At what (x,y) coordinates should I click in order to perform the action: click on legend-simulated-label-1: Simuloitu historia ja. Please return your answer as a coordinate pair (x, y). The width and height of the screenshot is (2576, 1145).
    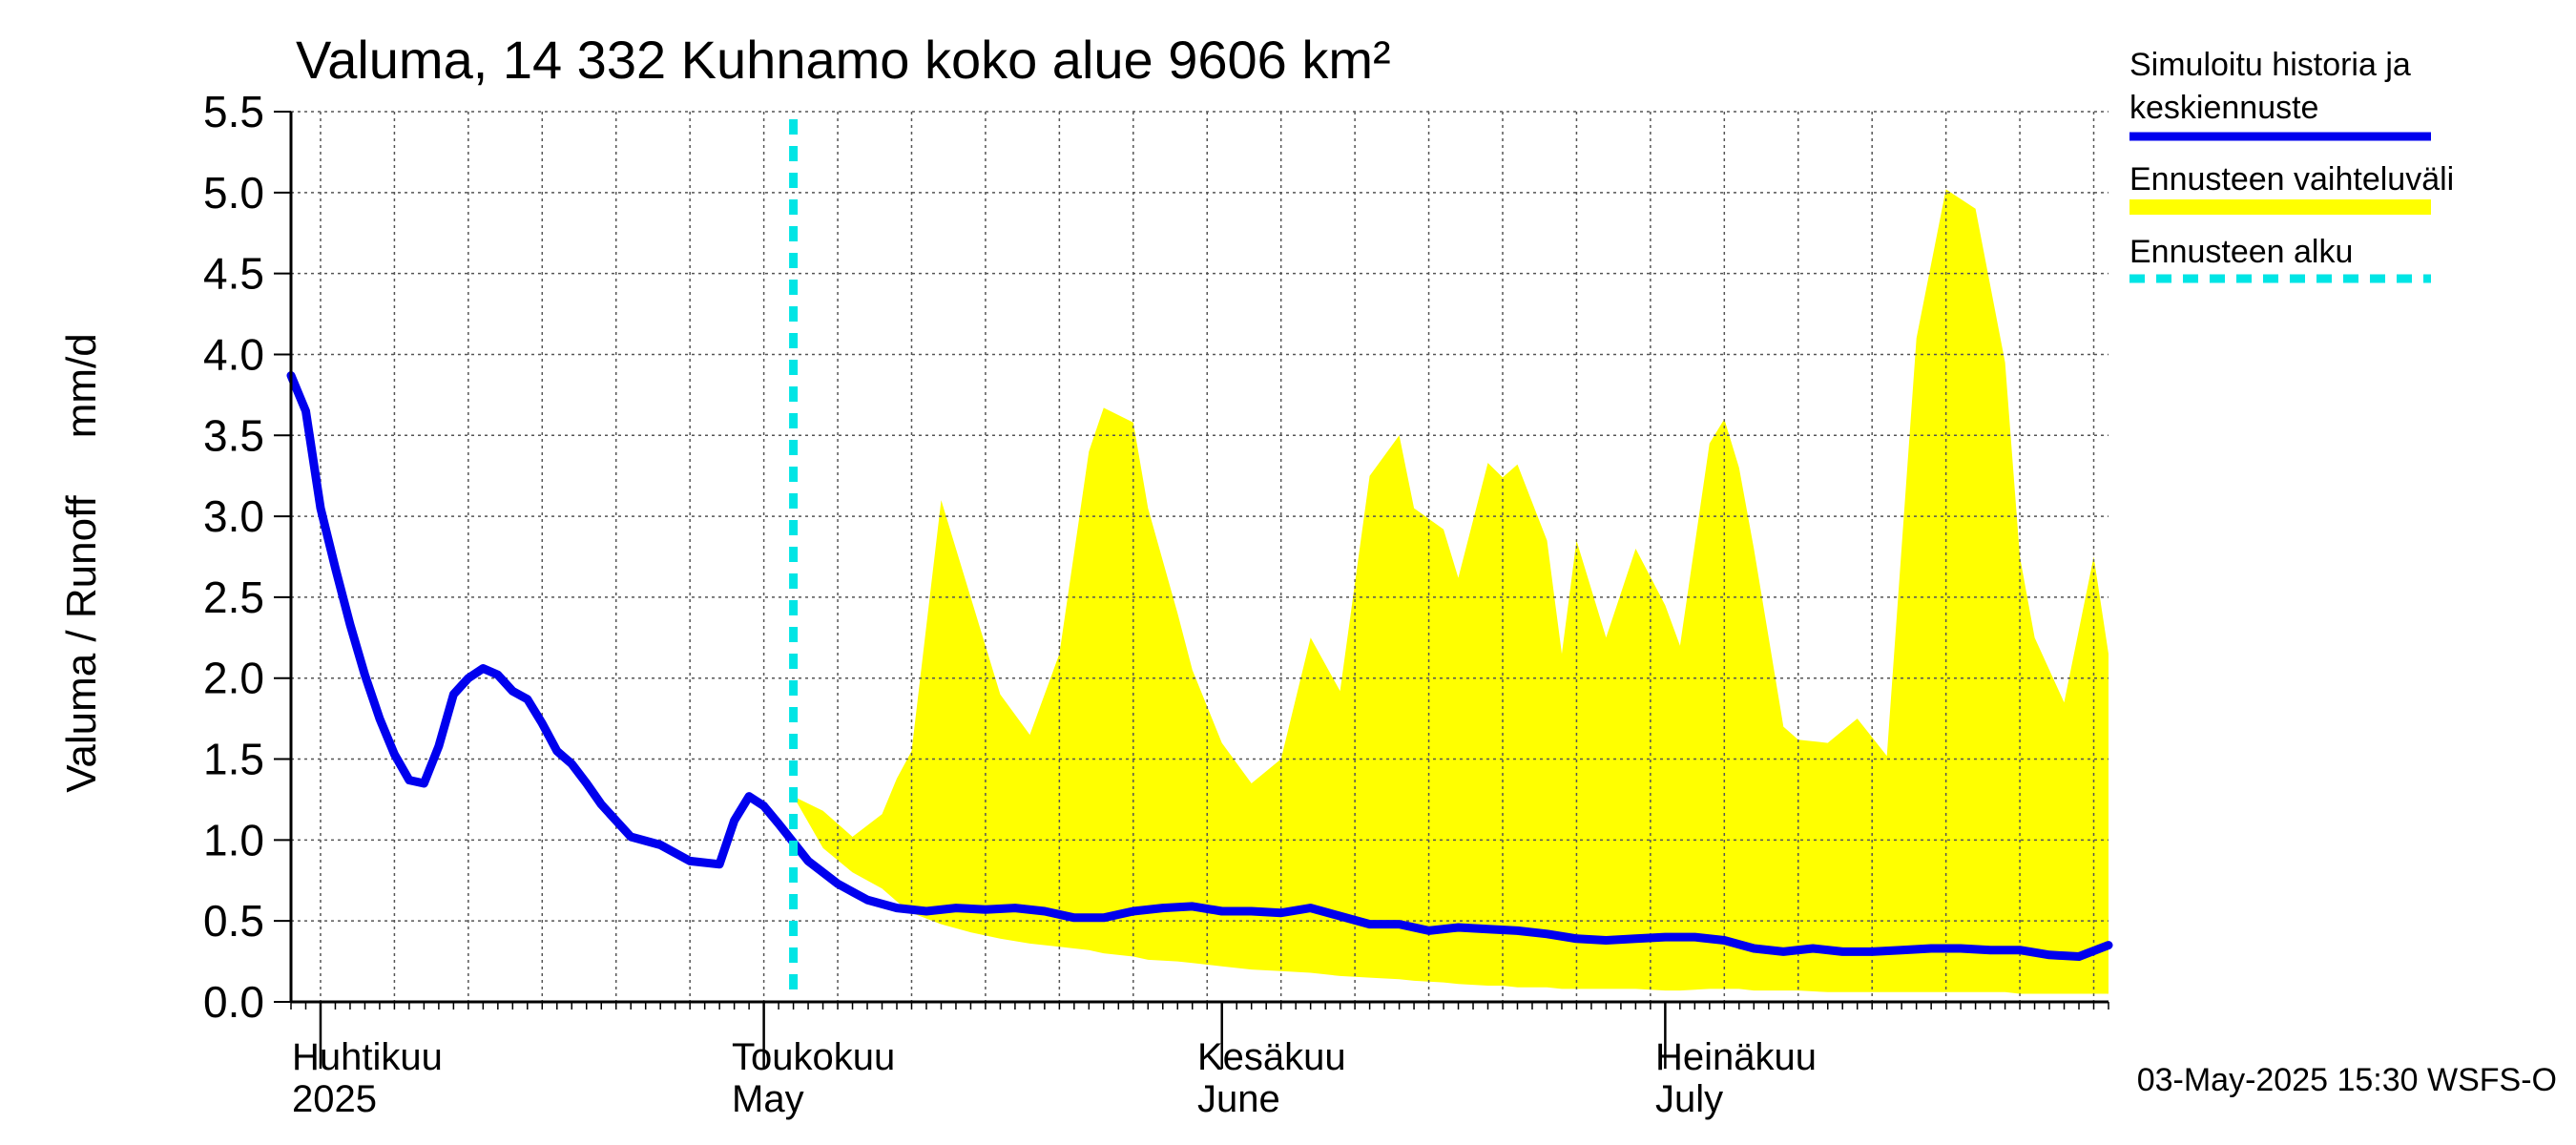
    Looking at the image, I should click on (2270, 65).